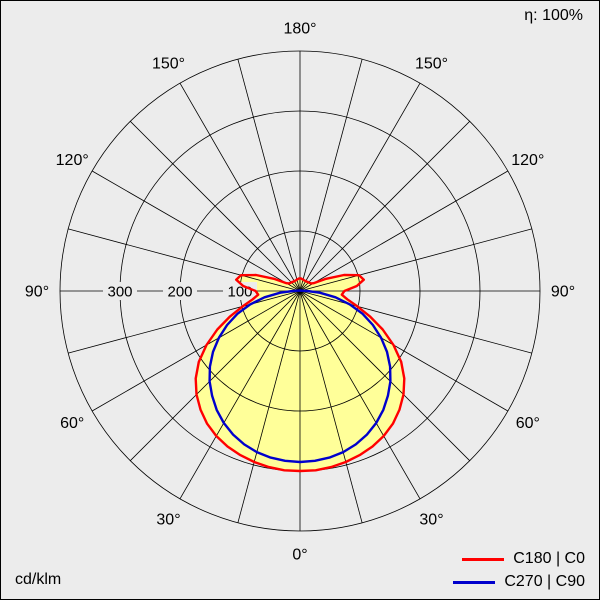 The width and height of the screenshot is (600, 600). What do you see at coordinates (474, 582) in the screenshot?
I see `legend-line-blue` at bounding box center [474, 582].